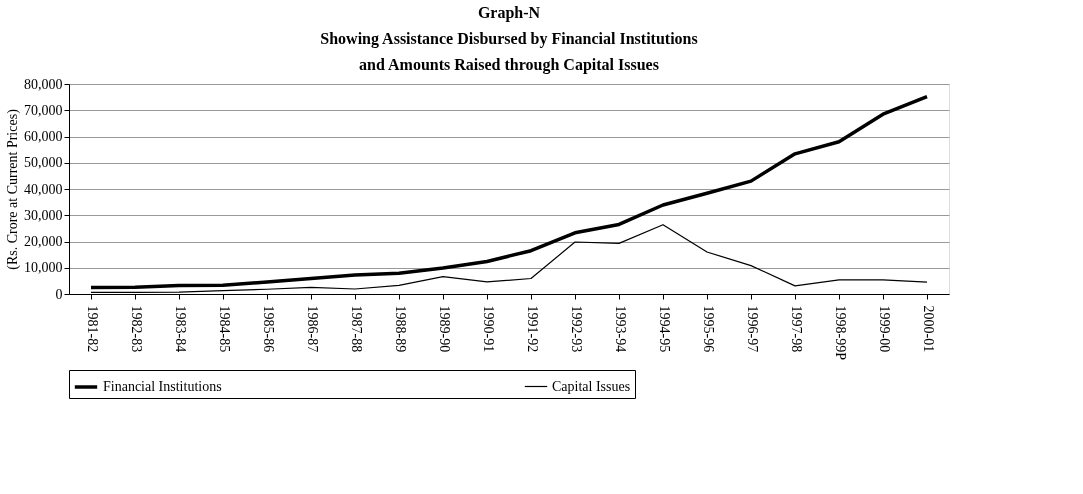 The width and height of the screenshot is (1083, 494). Describe the element at coordinates (444, 329) in the screenshot. I see `x-tick-label: 1989-90` at that location.